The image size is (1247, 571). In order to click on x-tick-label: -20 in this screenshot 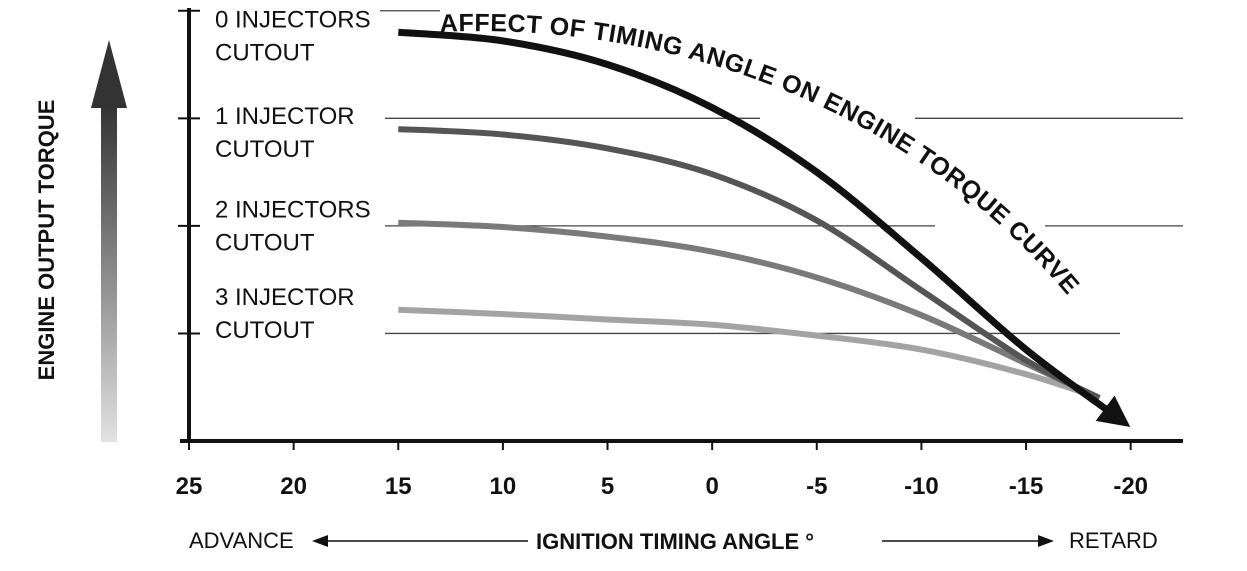, I will do `click(1130, 486)`.